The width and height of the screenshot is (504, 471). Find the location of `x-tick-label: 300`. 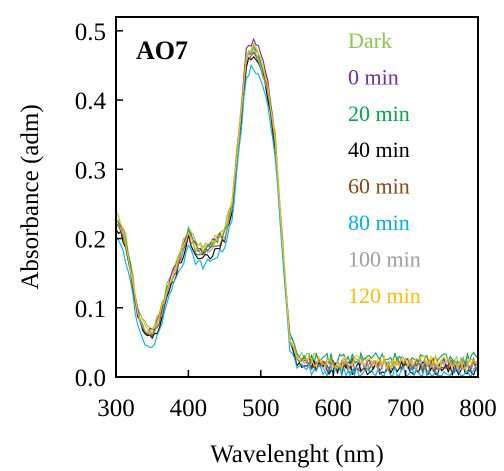

x-tick-label: 300 is located at coordinates (116, 408).